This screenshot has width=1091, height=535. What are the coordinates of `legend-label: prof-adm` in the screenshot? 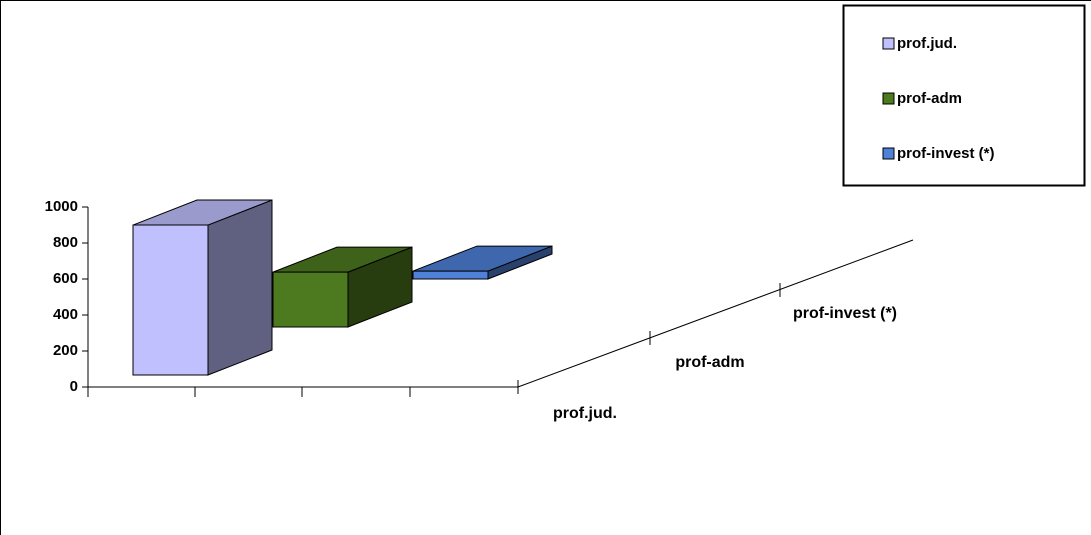 It's located at (929, 98).